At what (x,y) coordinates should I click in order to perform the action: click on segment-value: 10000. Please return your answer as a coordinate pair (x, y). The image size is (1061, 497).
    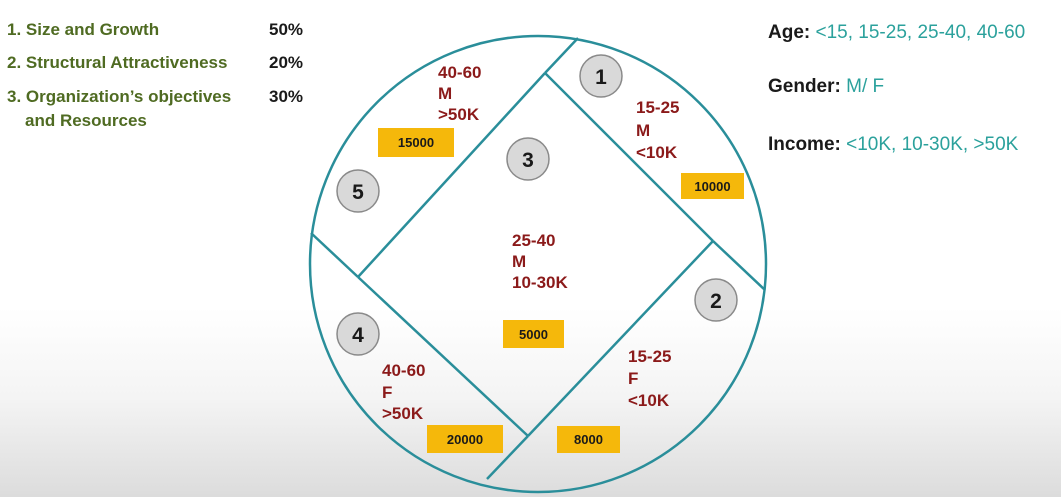
    Looking at the image, I should click on (712, 186).